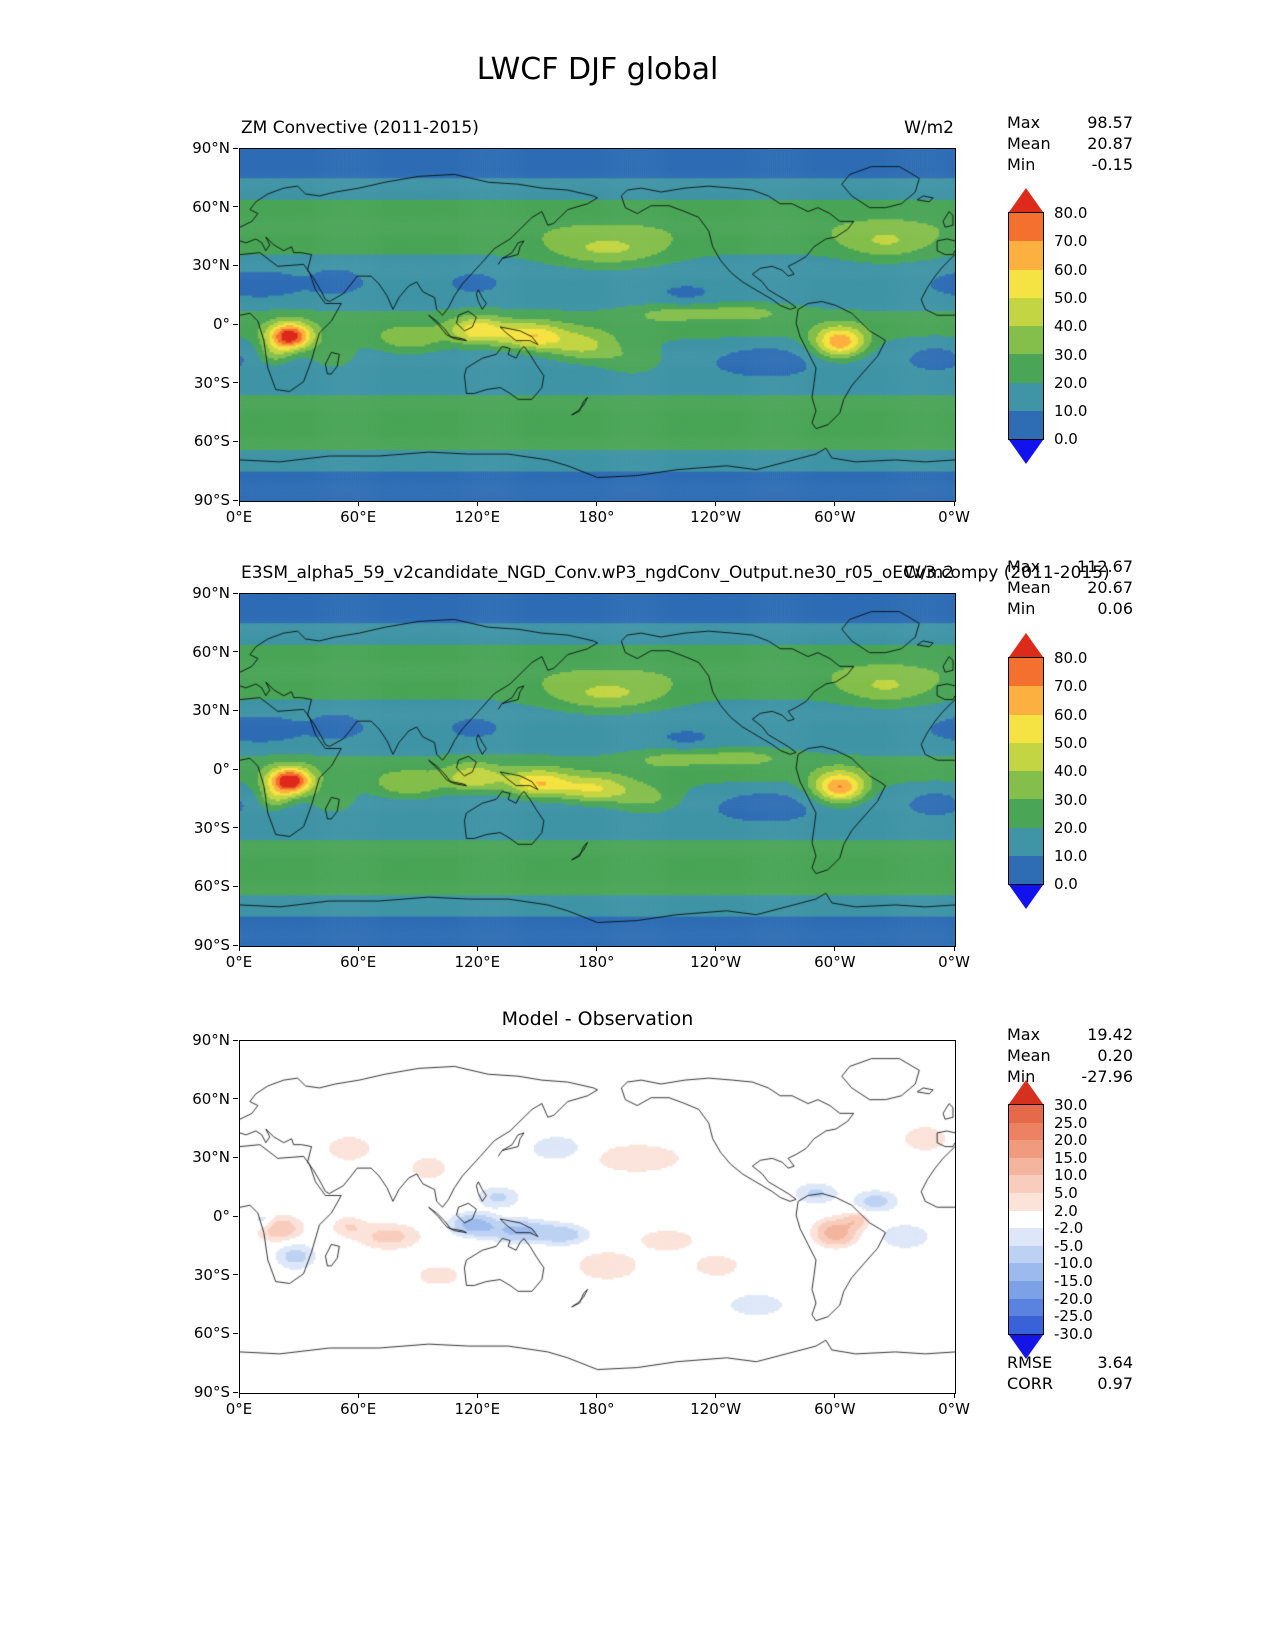  Describe the element at coordinates (211, 1333) in the screenshot. I see `y-tick-label: 60°S` at that location.